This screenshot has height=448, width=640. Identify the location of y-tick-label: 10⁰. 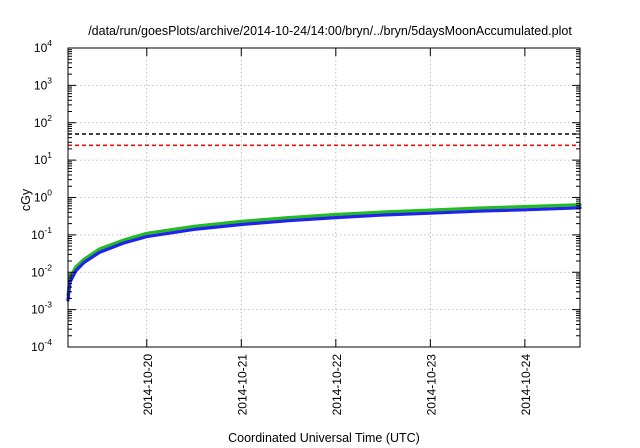
(43, 196).